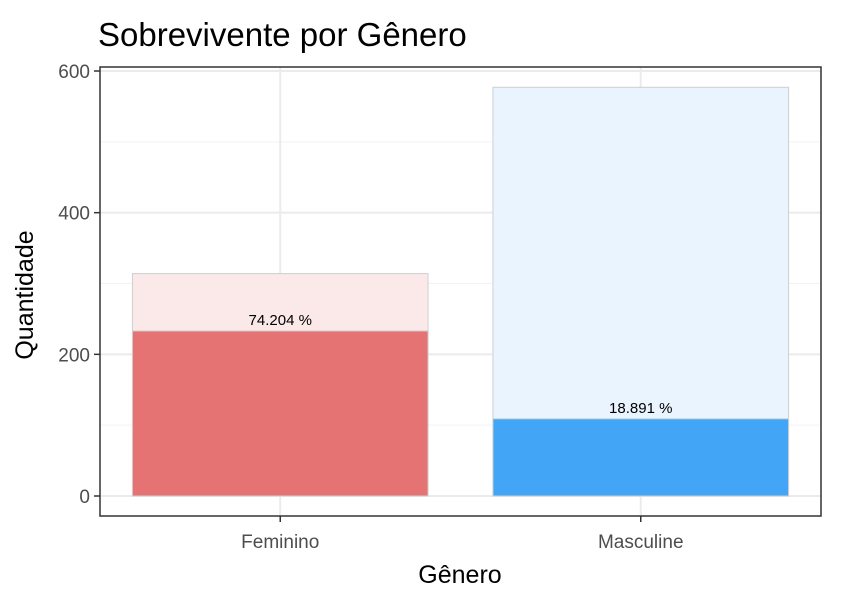  What do you see at coordinates (74, 214) in the screenshot?
I see `y-tick-label: 400` at bounding box center [74, 214].